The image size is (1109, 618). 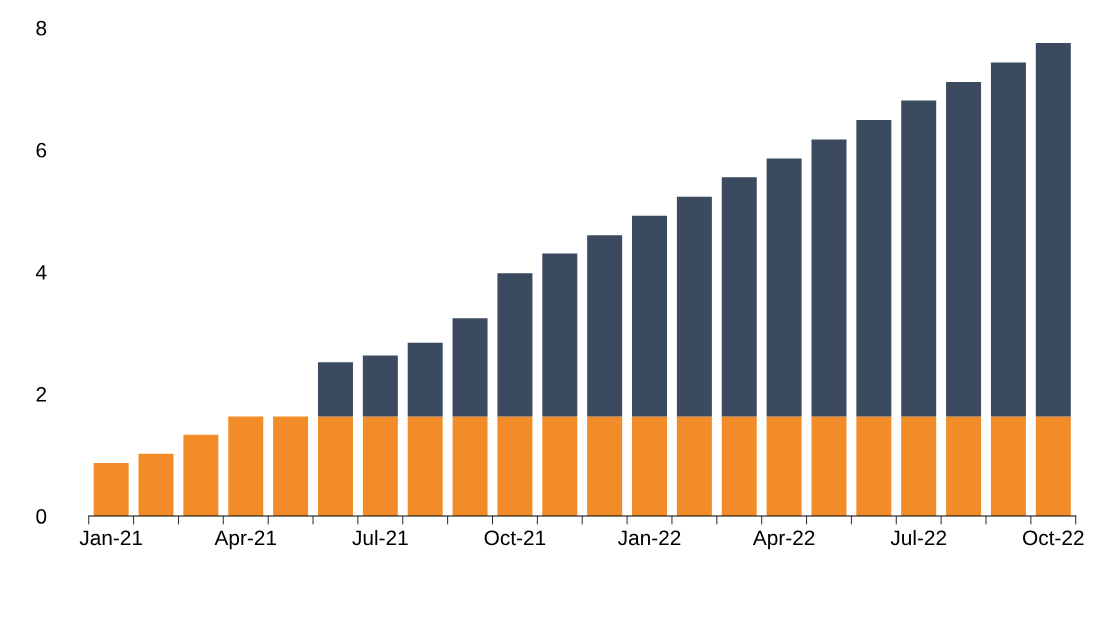 What do you see at coordinates (783, 540) in the screenshot?
I see `x-tick-label: Apr-22` at bounding box center [783, 540].